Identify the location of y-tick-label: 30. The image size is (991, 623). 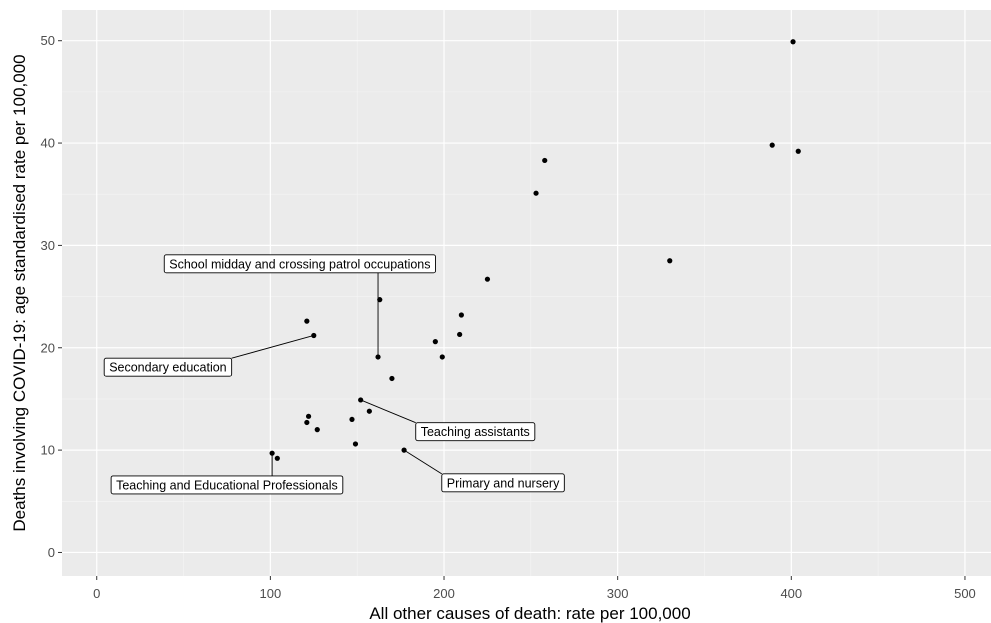
(48, 245).